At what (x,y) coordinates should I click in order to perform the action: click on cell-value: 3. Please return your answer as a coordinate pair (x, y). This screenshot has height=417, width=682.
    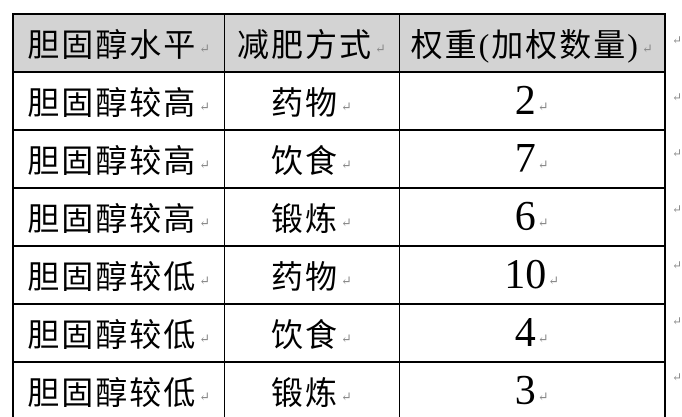
    Looking at the image, I should click on (525, 391).